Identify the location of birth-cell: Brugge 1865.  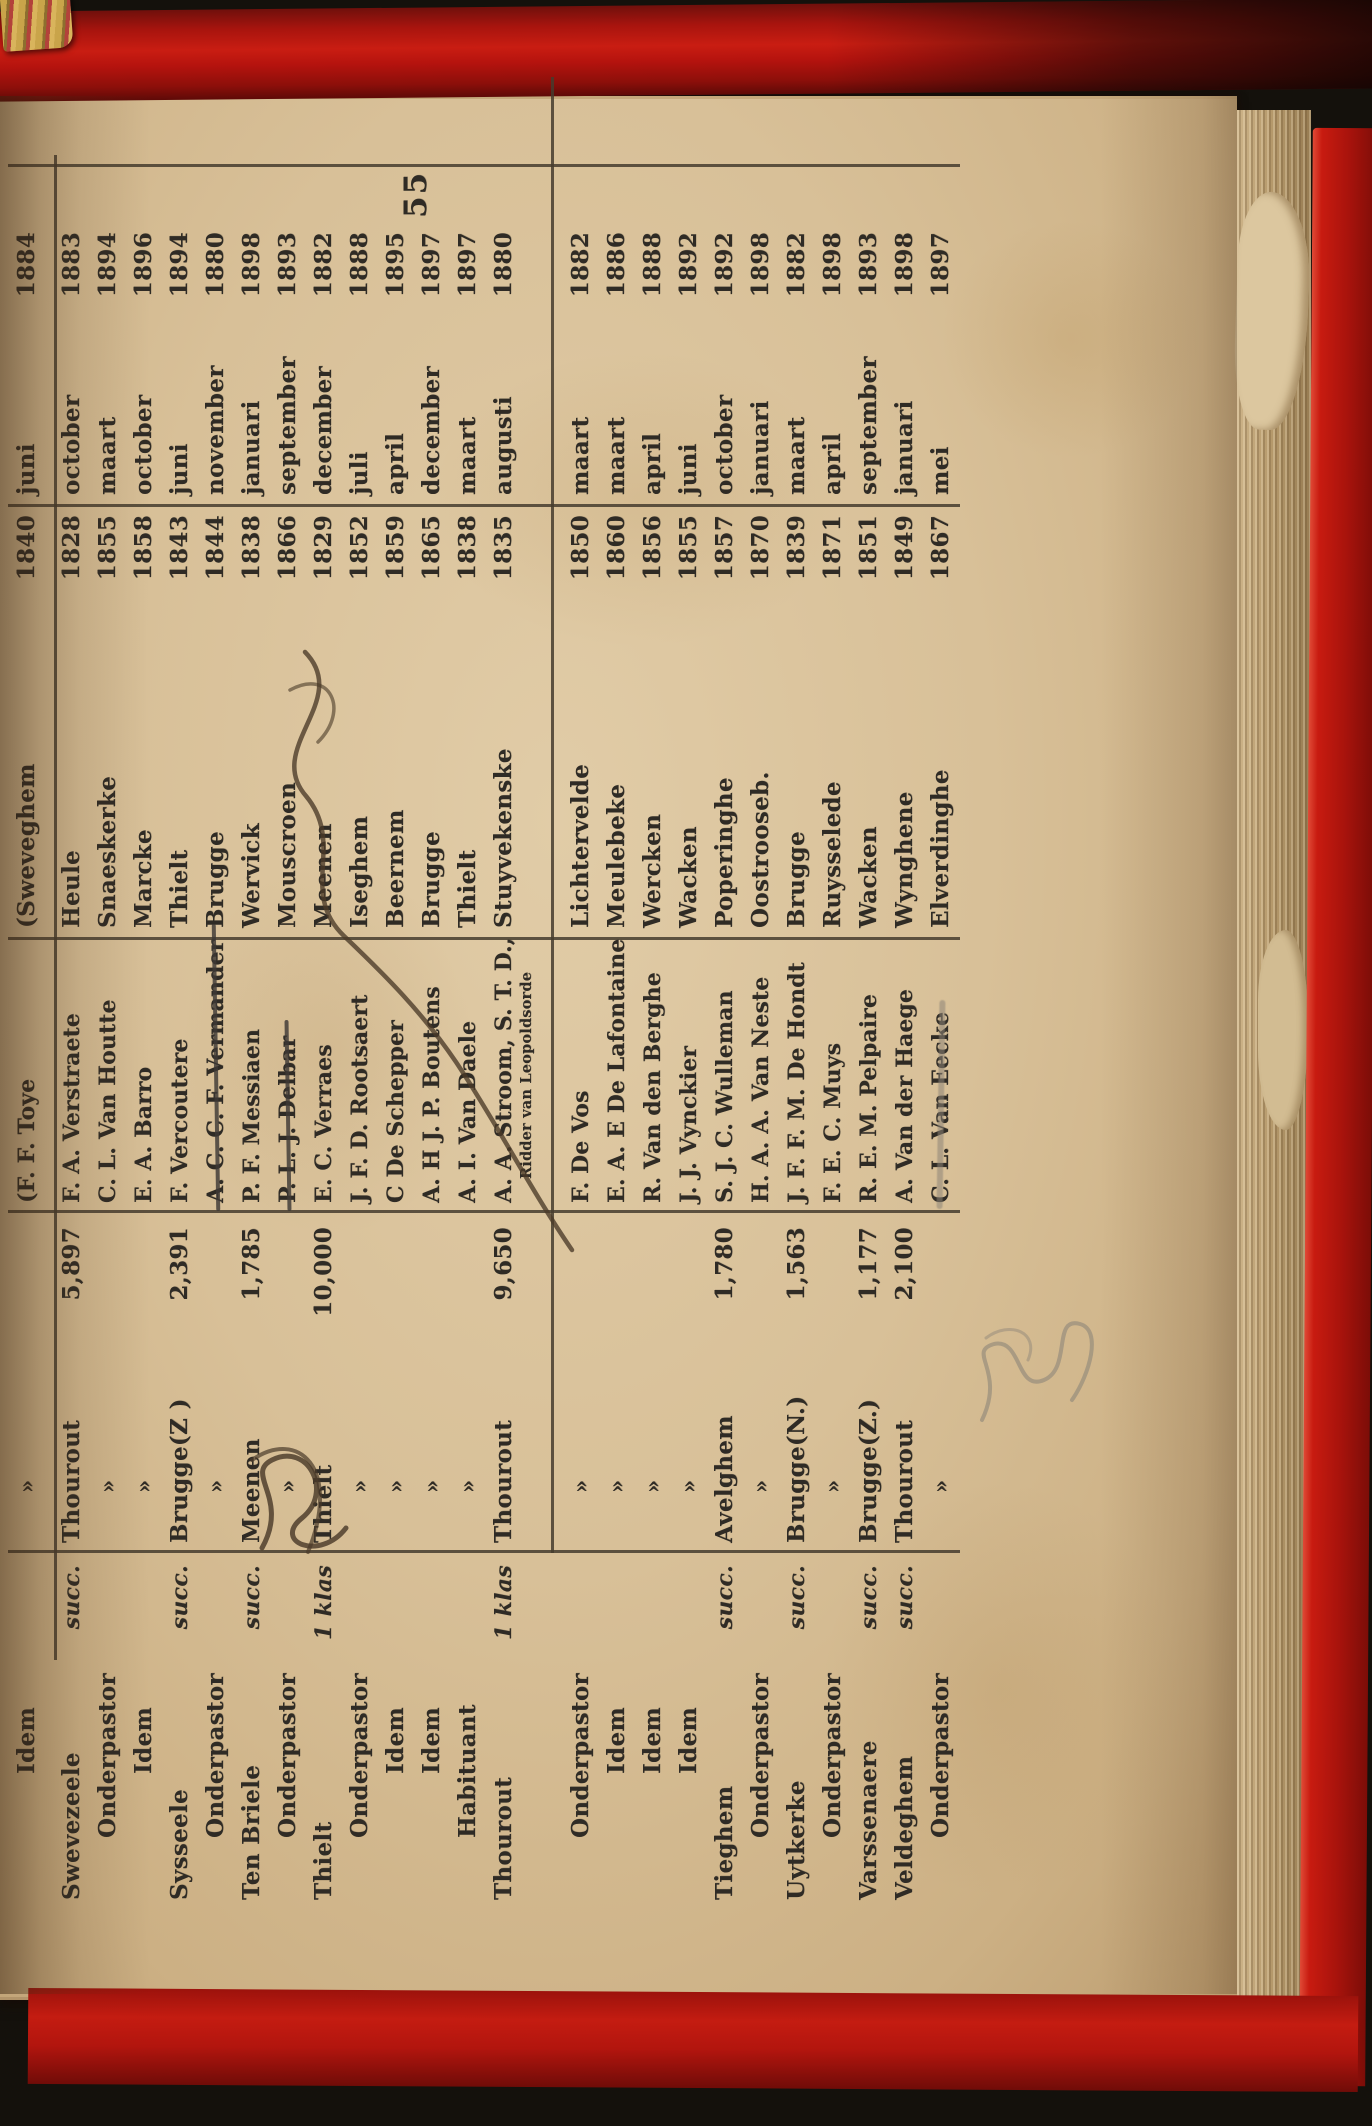
(432, 723).